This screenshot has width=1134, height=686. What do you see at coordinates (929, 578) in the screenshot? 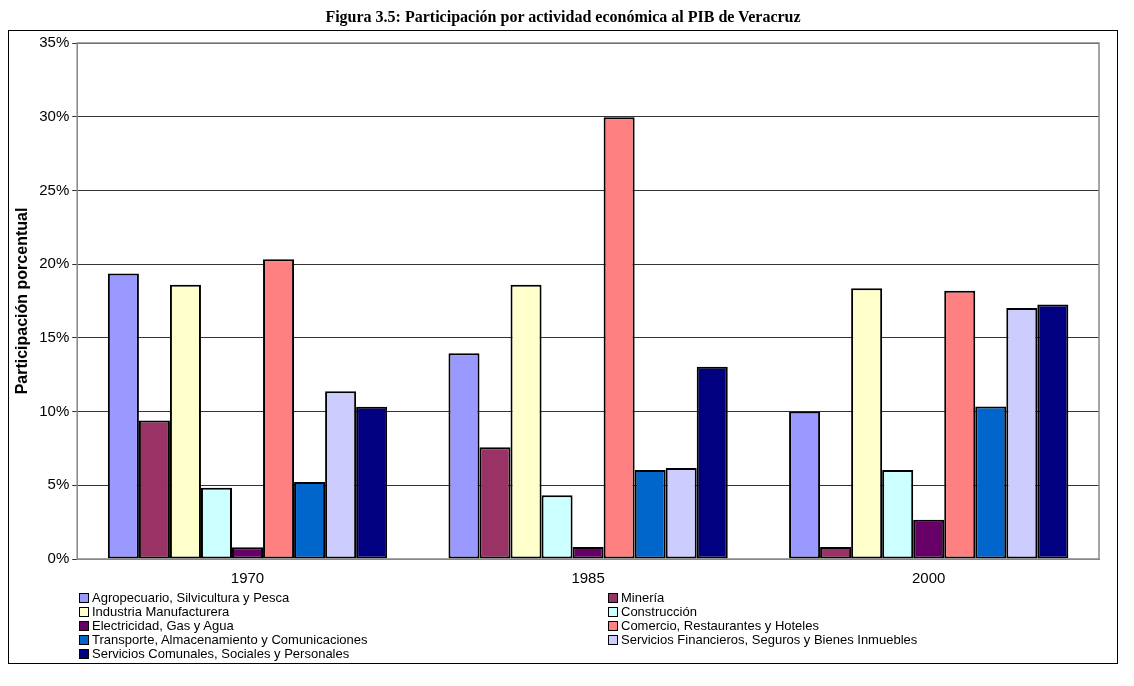
I see `x-tick-label: 2000` at bounding box center [929, 578].